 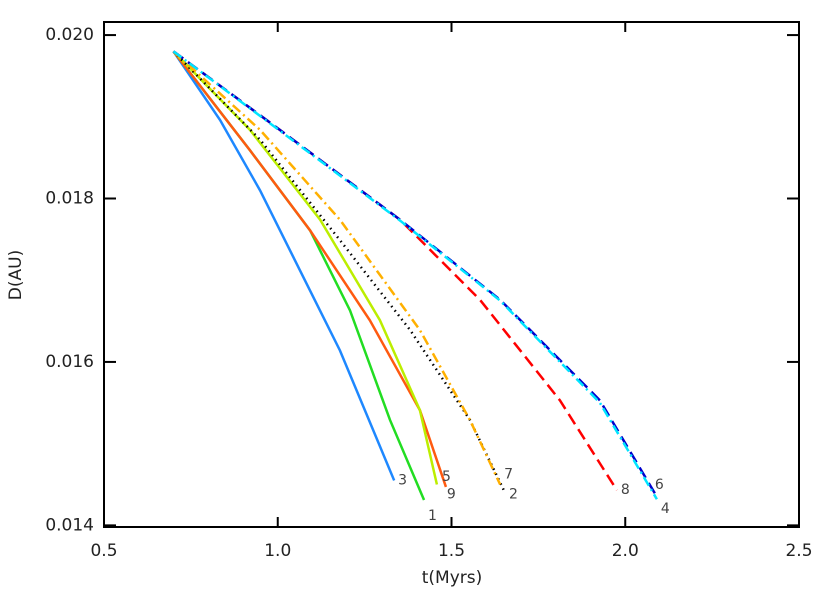 I want to click on series-label: 6, so click(x=659, y=485).